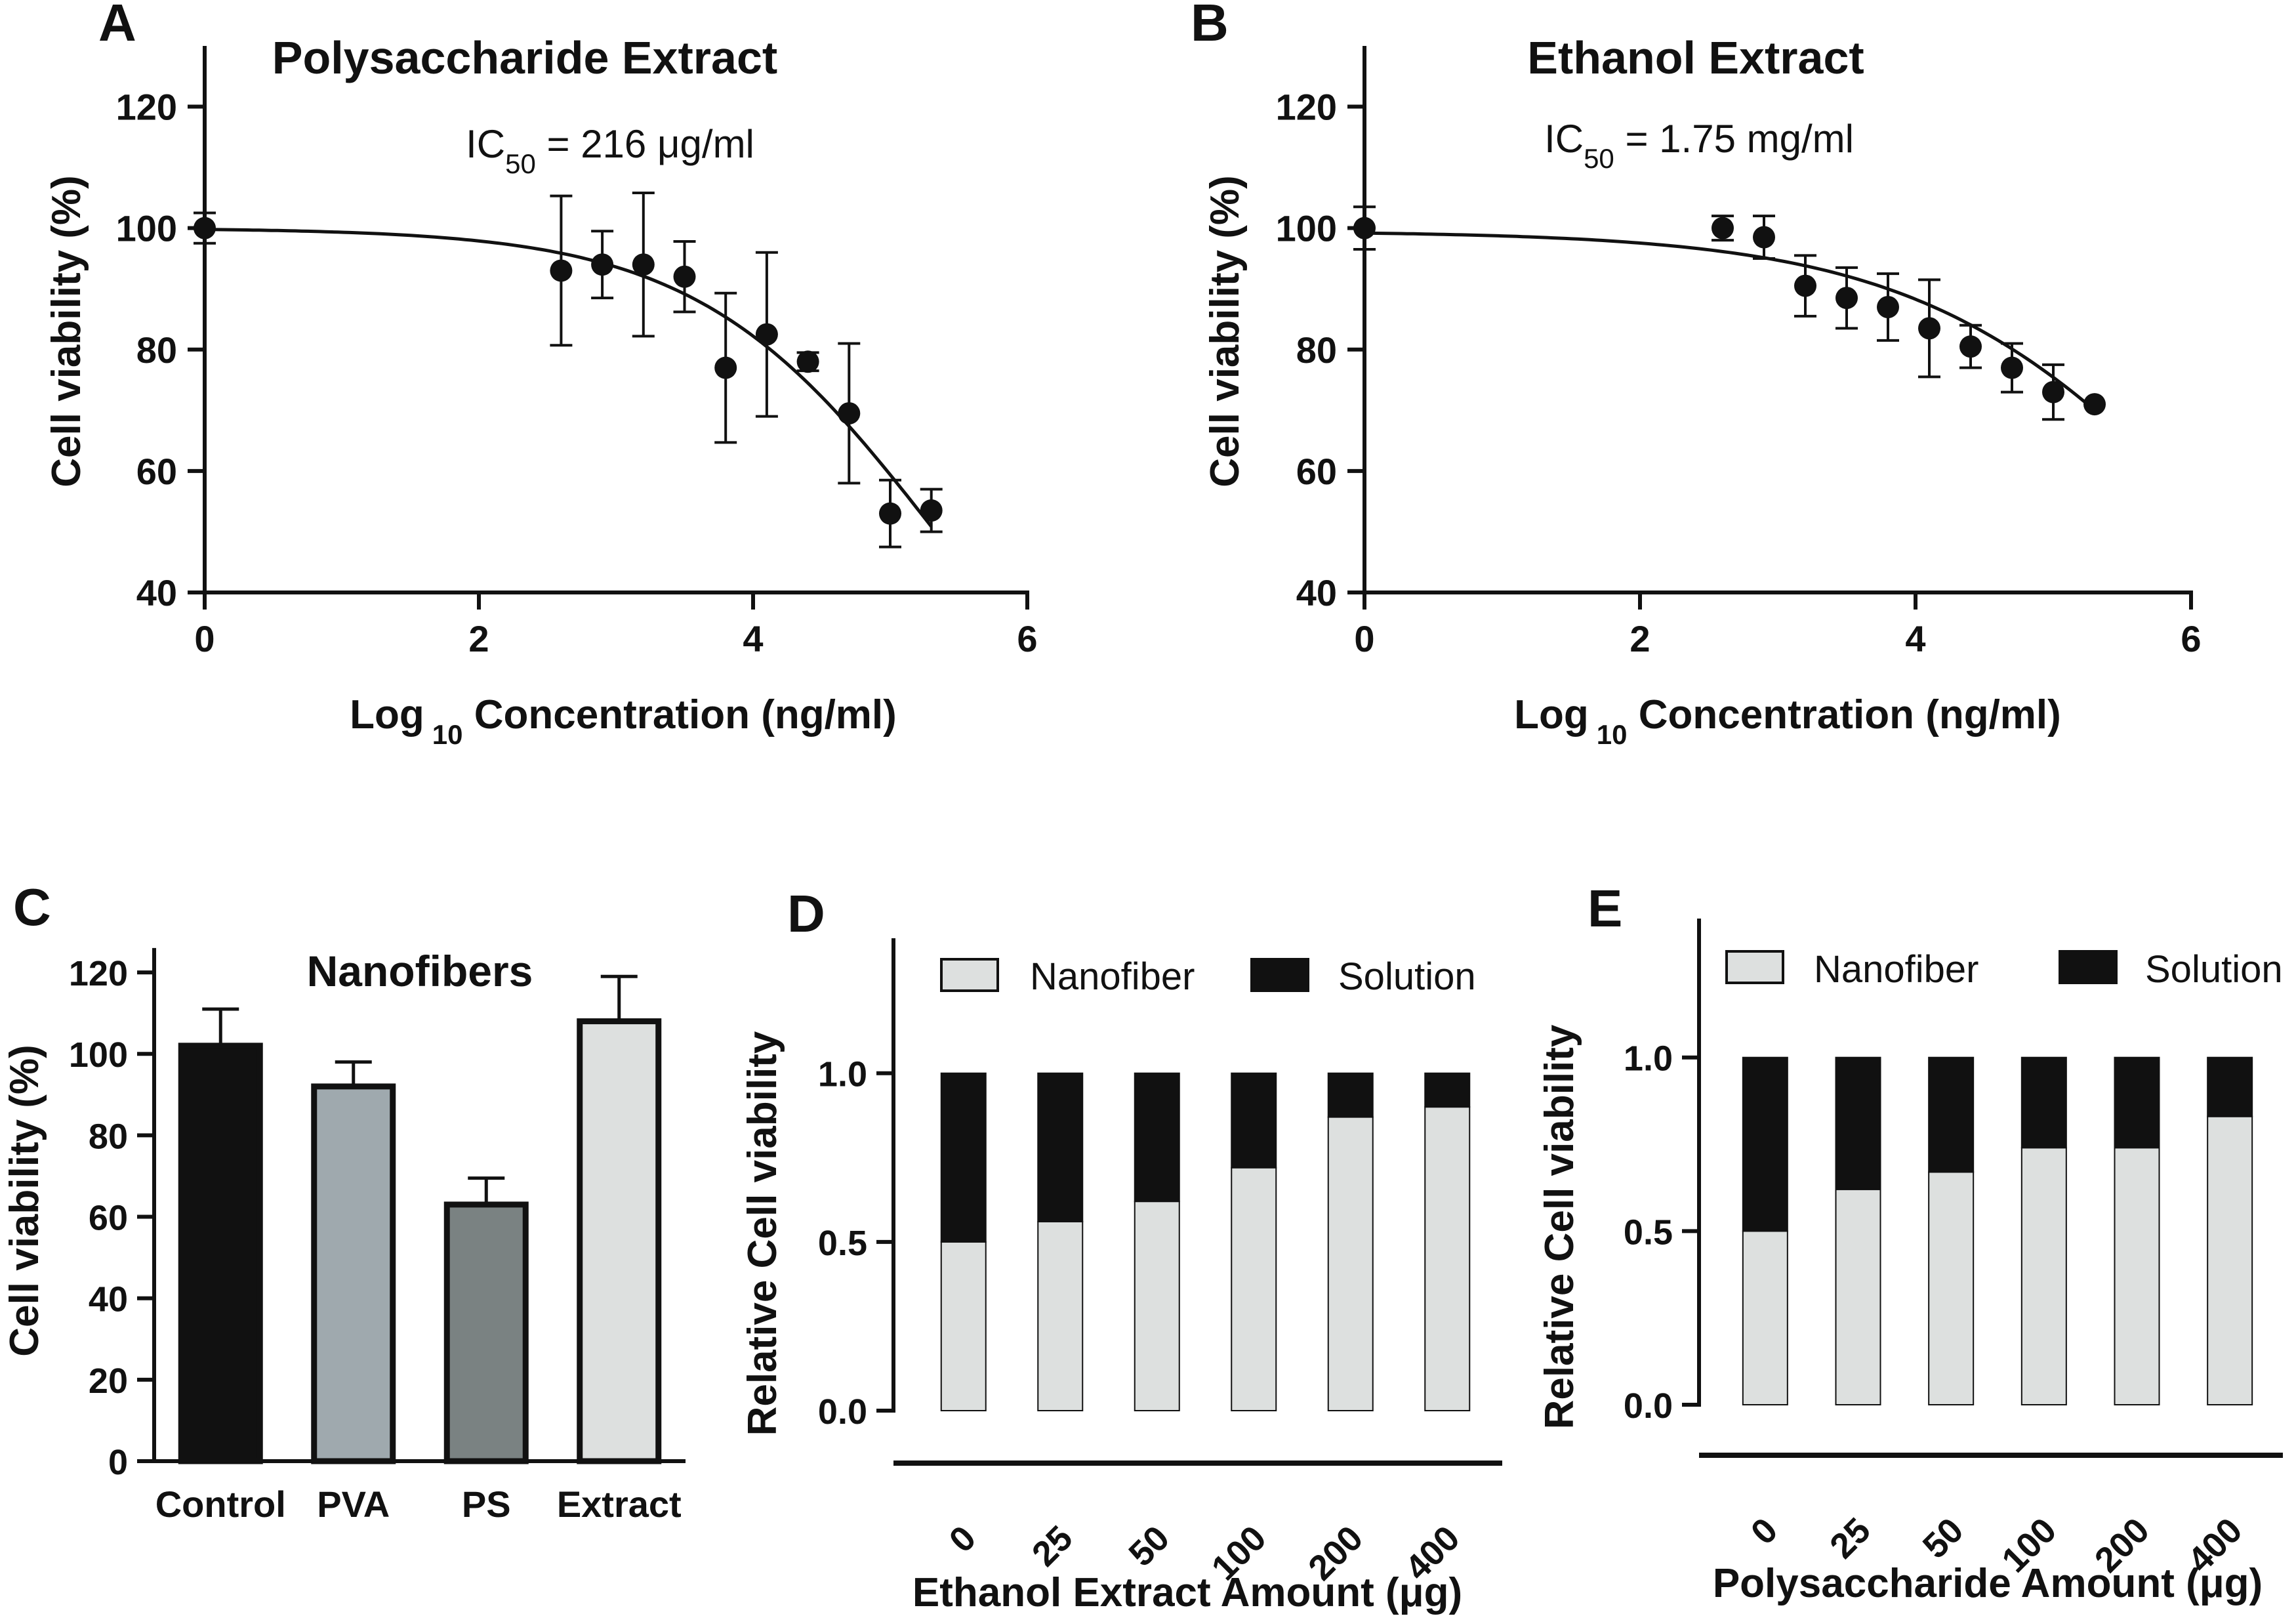  Describe the element at coordinates (806, 913) in the screenshot. I see `panel-d-letter: D` at that location.